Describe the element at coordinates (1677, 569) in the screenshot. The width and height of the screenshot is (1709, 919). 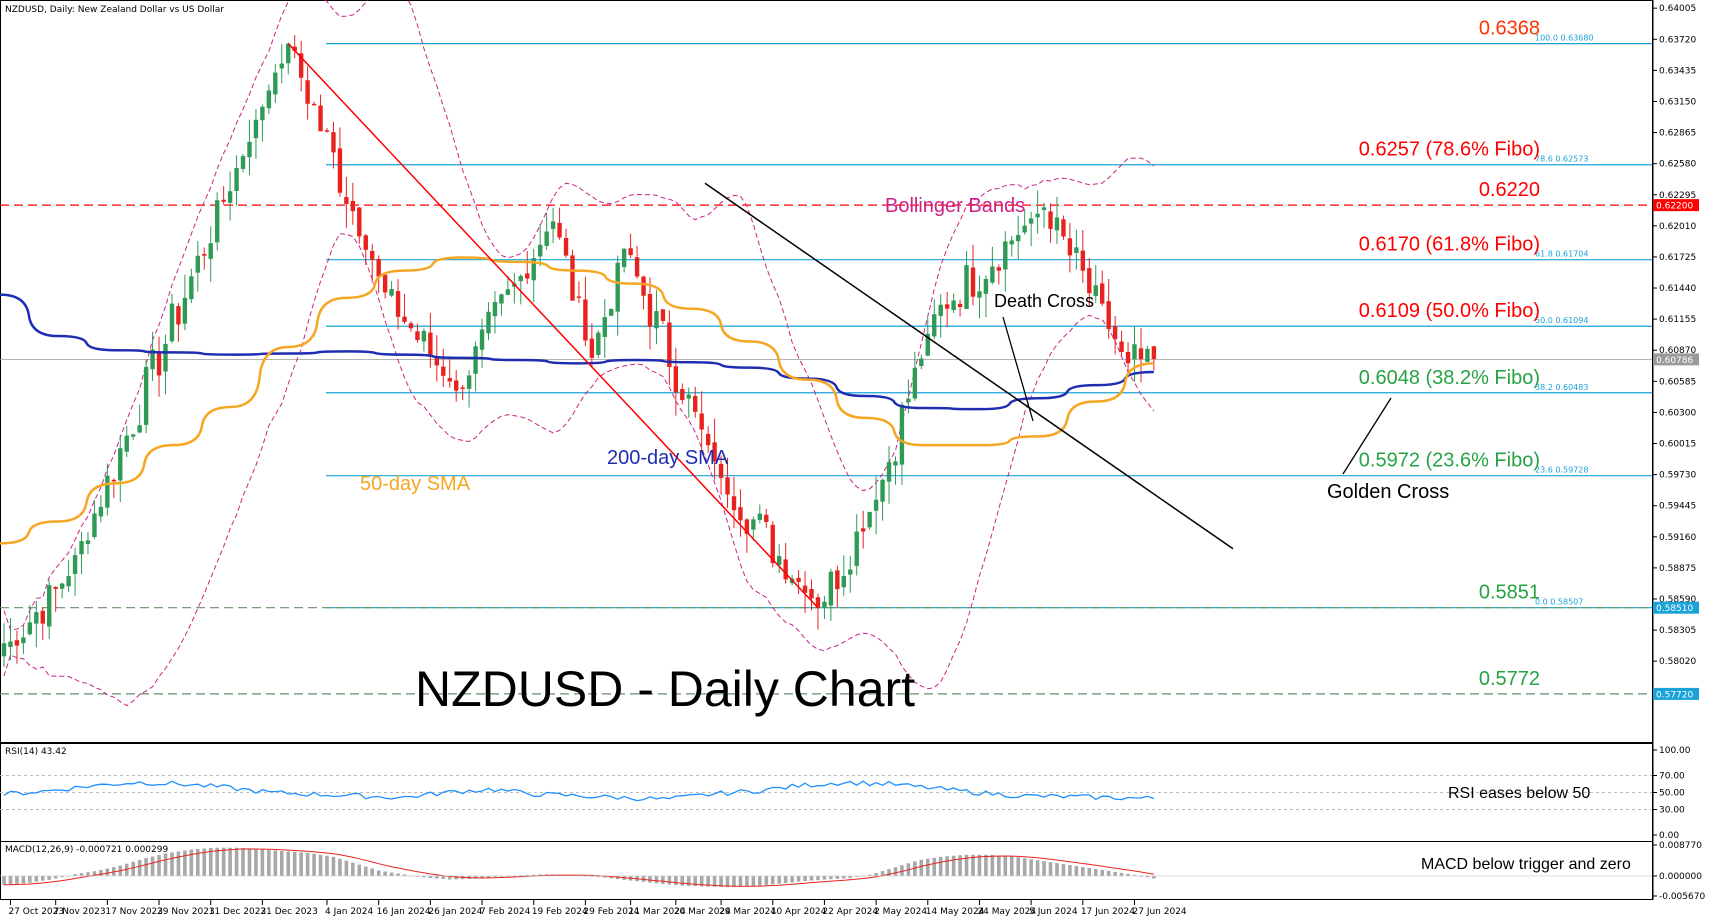
I see `price-tick-label: 0.58875` at that location.